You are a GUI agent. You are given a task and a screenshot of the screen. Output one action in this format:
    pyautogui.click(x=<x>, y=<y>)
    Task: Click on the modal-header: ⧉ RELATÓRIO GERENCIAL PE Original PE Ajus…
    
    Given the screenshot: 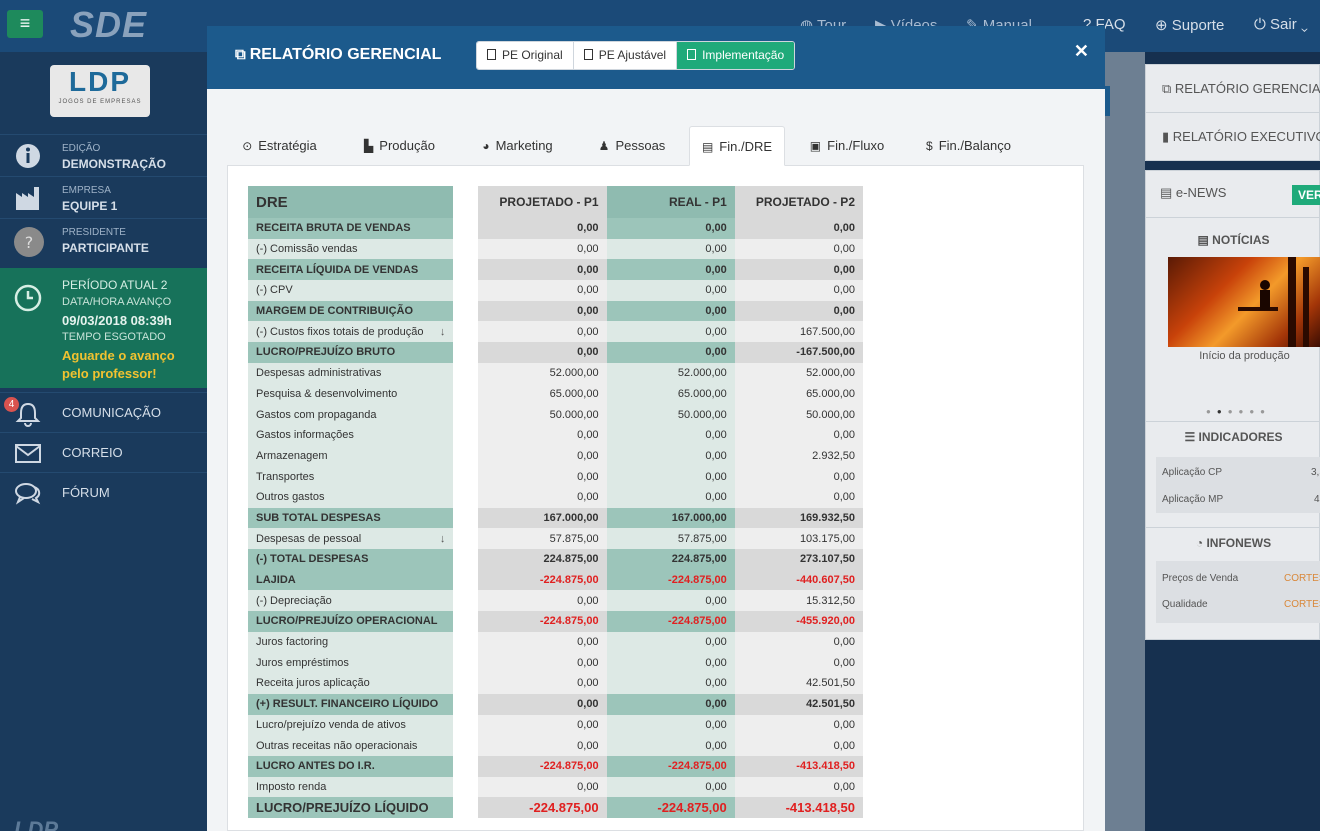 What is the action you would take?
    pyautogui.click(x=656, y=57)
    